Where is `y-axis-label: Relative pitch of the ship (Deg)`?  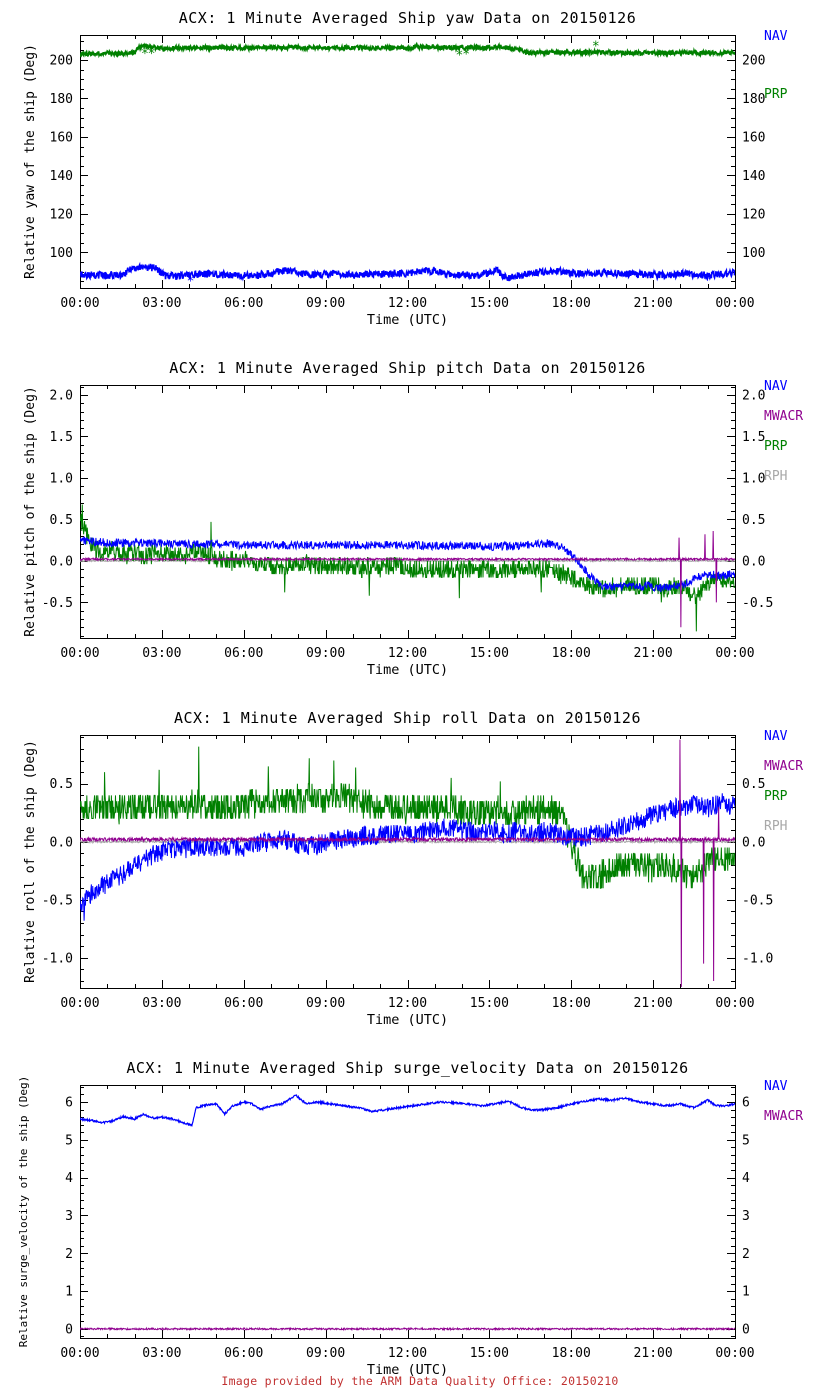 y-axis-label: Relative pitch of the ship (Deg) is located at coordinates (30, 511).